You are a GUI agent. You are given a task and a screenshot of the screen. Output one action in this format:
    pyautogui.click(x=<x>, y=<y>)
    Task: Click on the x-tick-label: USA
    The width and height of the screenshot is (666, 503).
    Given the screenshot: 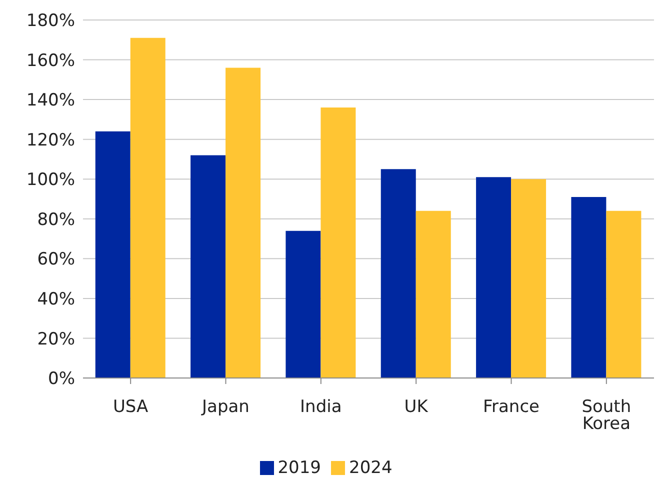 What is the action you would take?
    pyautogui.click(x=130, y=407)
    